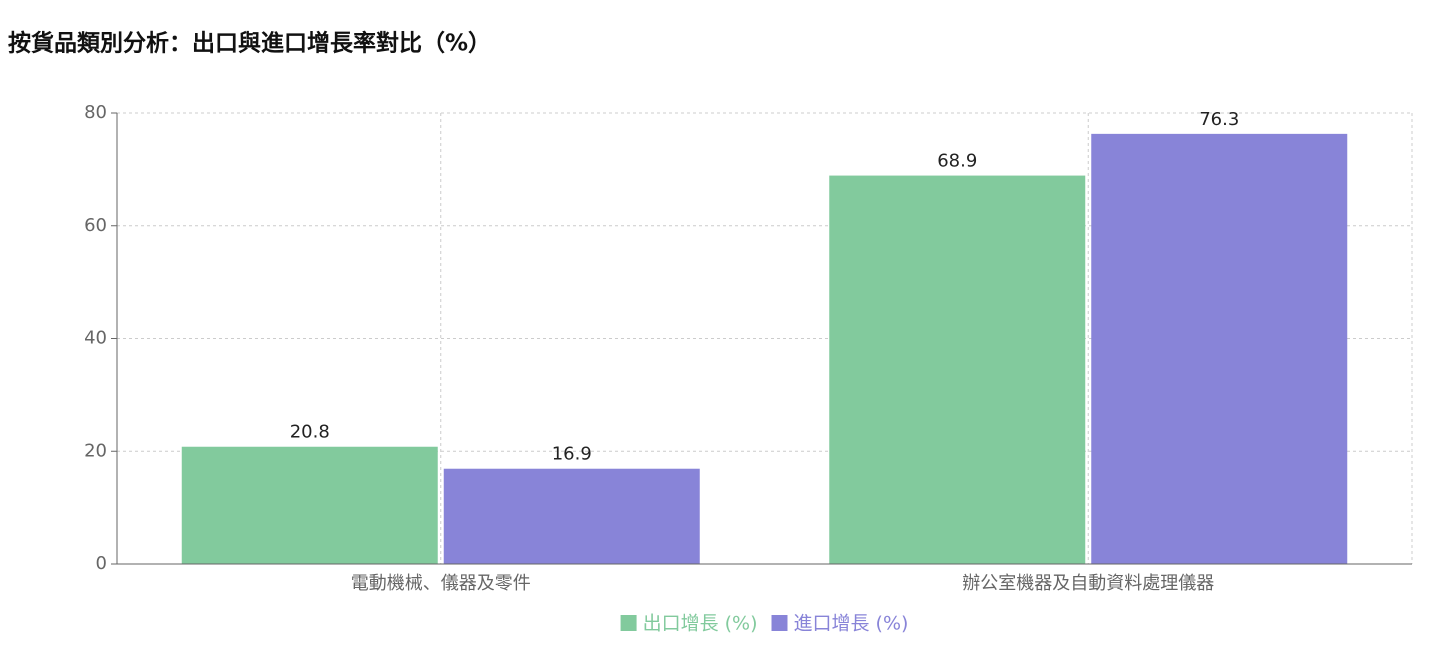 Image resolution: width=1440 pixels, height=652 pixels. I want to click on y-tick-label: 0, so click(101, 563).